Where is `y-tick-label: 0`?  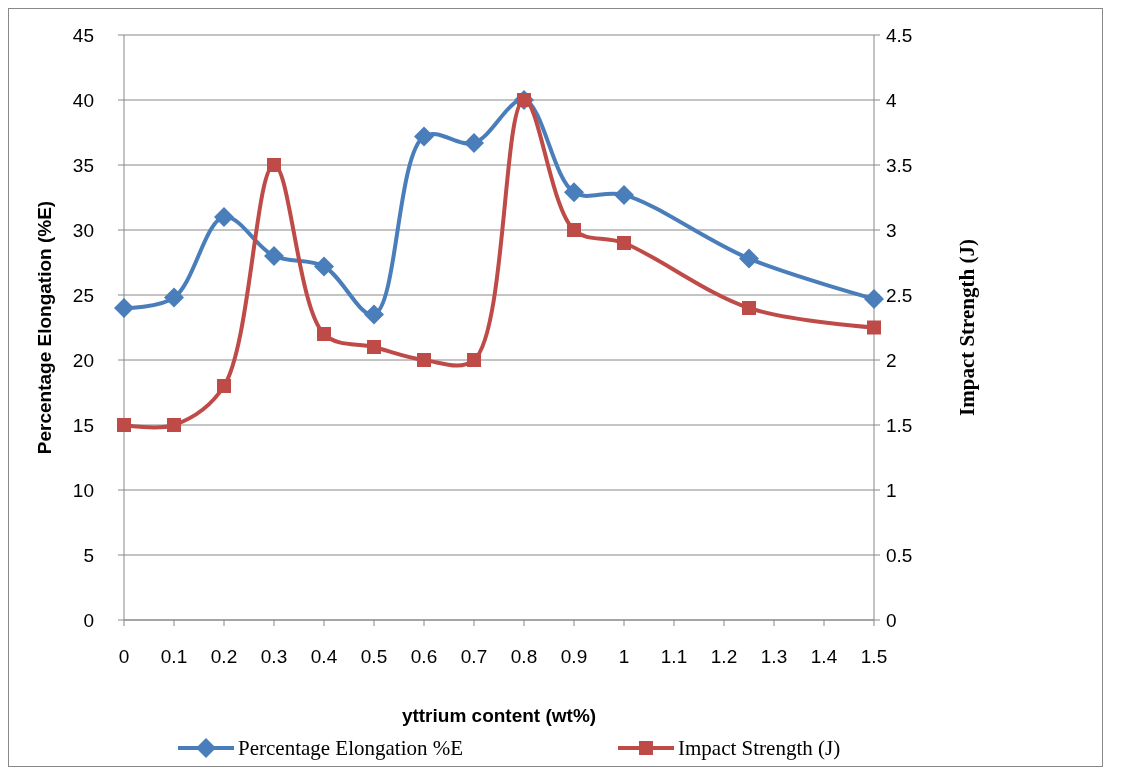
y-tick-label: 0 is located at coordinates (88, 620).